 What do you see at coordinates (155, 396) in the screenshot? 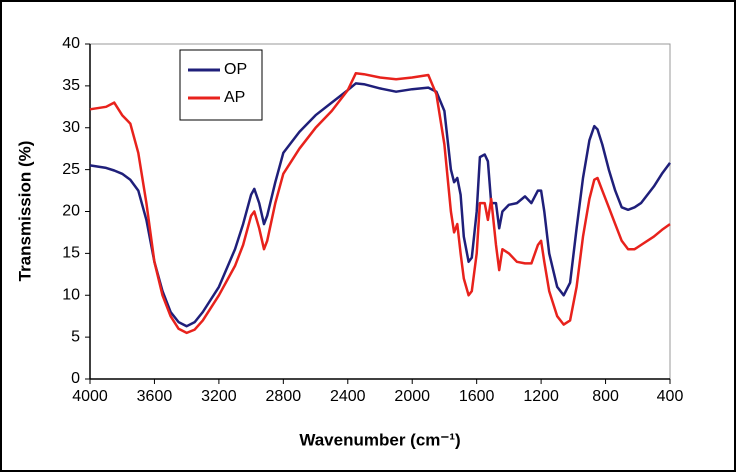
I see `x-tick-label: 3600` at bounding box center [155, 396].